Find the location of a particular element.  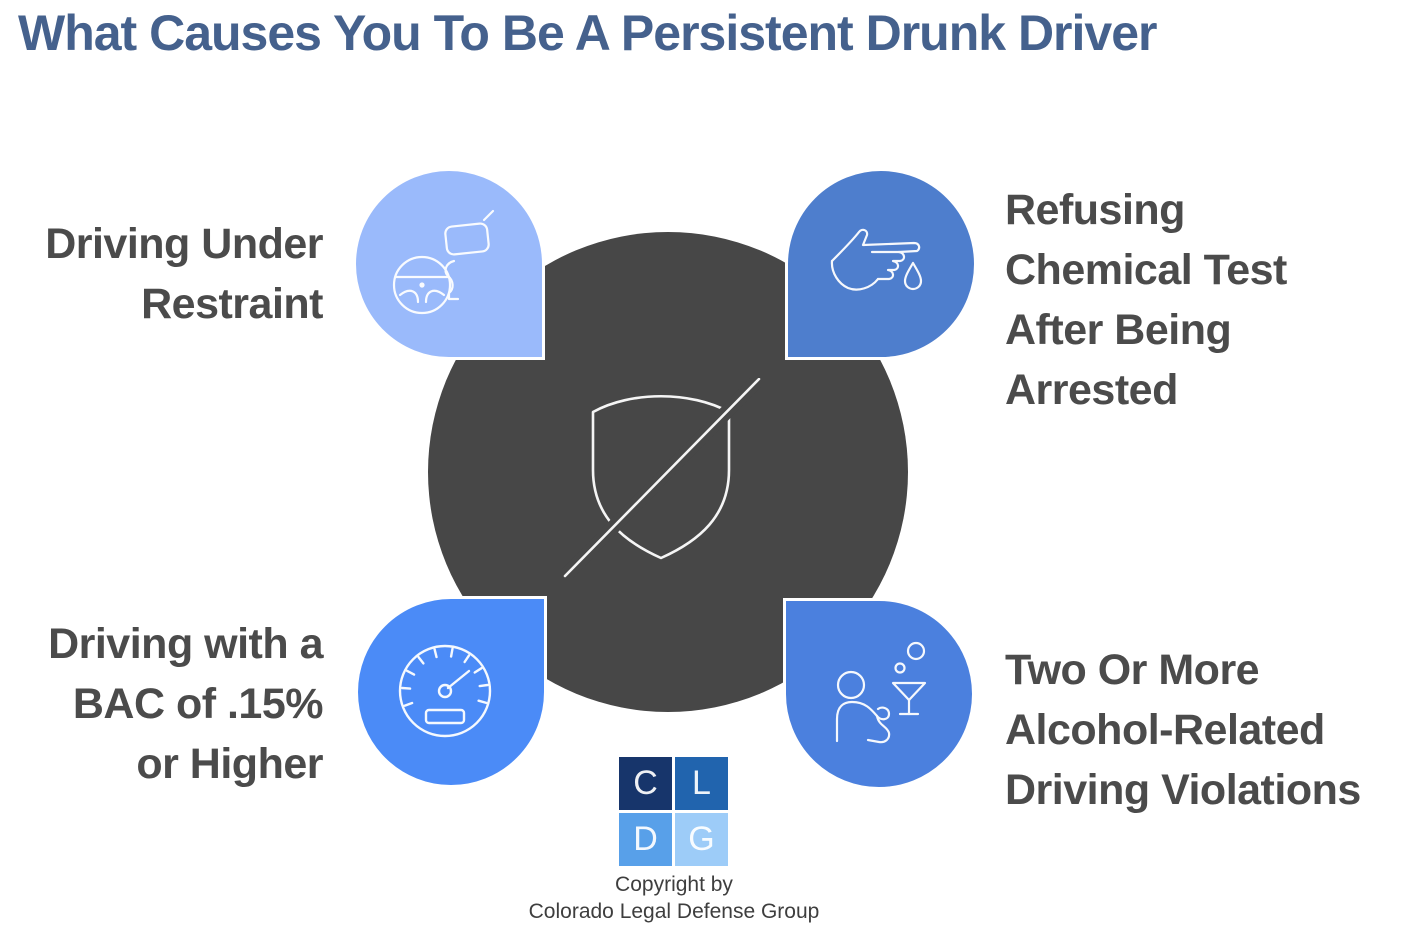

logo-square-l: L is located at coordinates (701, 783).